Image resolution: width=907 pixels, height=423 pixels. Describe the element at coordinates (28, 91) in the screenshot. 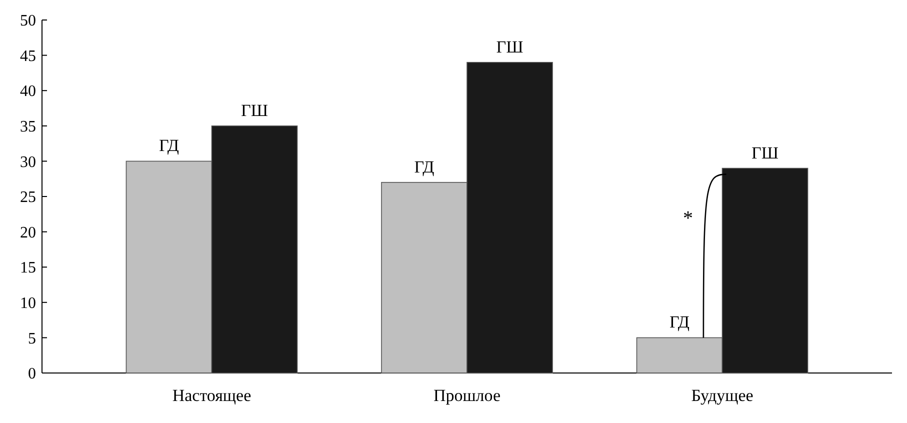

I see `y-tick-label: 40` at that location.